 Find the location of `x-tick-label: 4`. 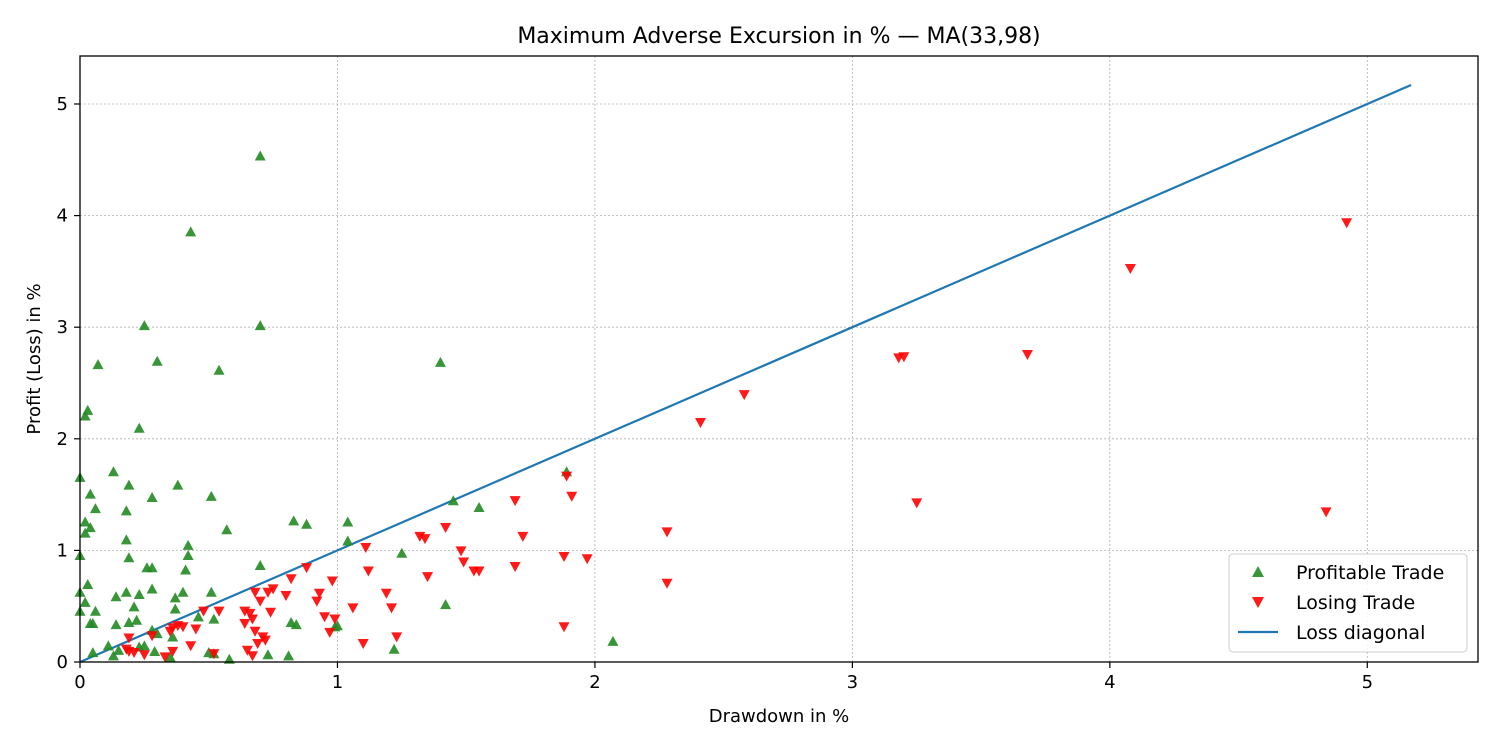

x-tick-label: 4 is located at coordinates (1109, 682).